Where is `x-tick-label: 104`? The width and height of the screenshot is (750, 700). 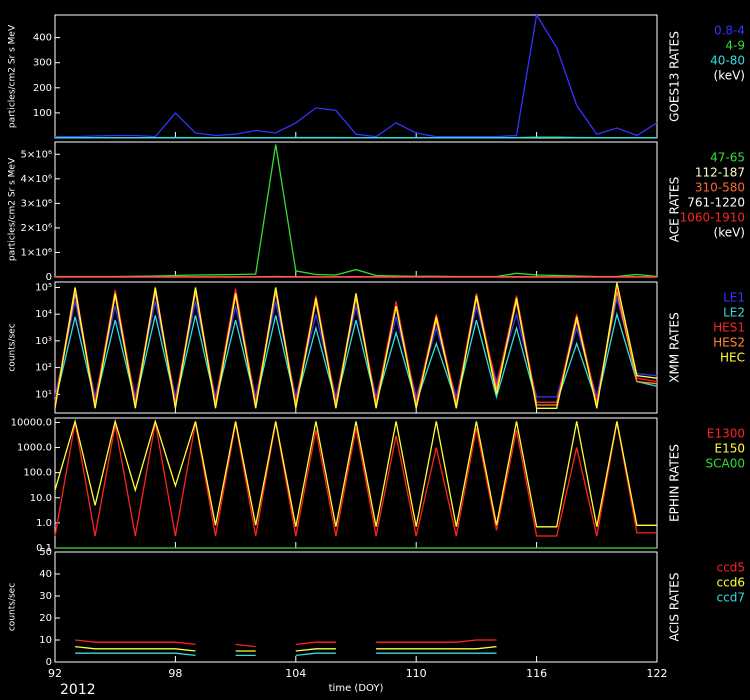
x-tick-label: 104 is located at coordinates (295, 673).